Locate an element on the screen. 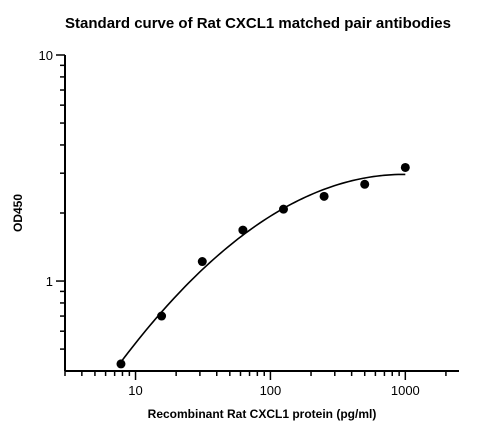 The height and width of the screenshot is (437, 504). x-axis-label: Recombinant Rat CXCL1 protein (pg/ml) is located at coordinates (262, 414).